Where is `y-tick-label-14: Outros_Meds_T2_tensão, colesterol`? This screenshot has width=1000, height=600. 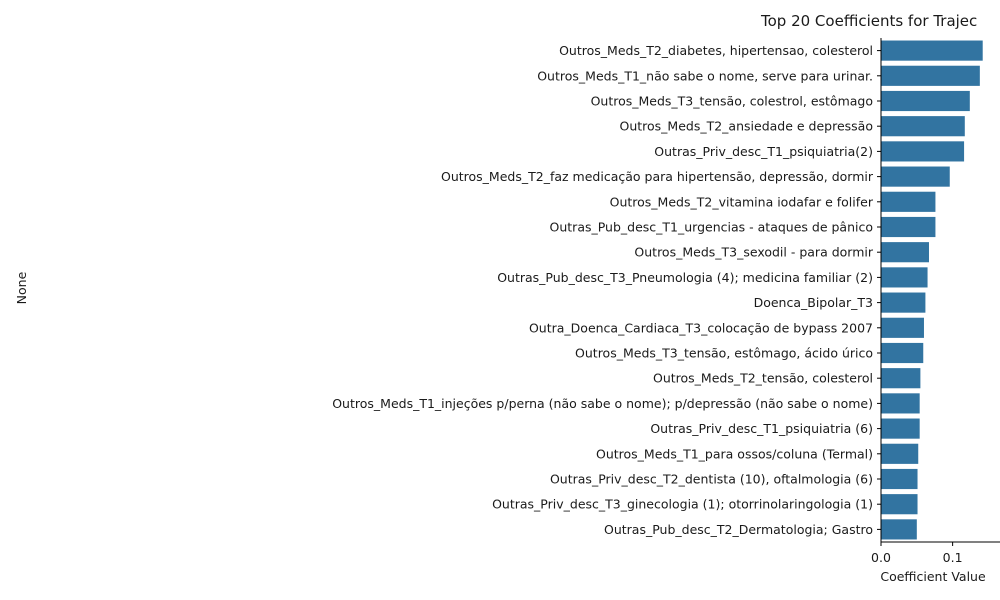
y-tick-label-14: Outros_Meds_T2_tensão, colesterol is located at coordinates (763, 378).